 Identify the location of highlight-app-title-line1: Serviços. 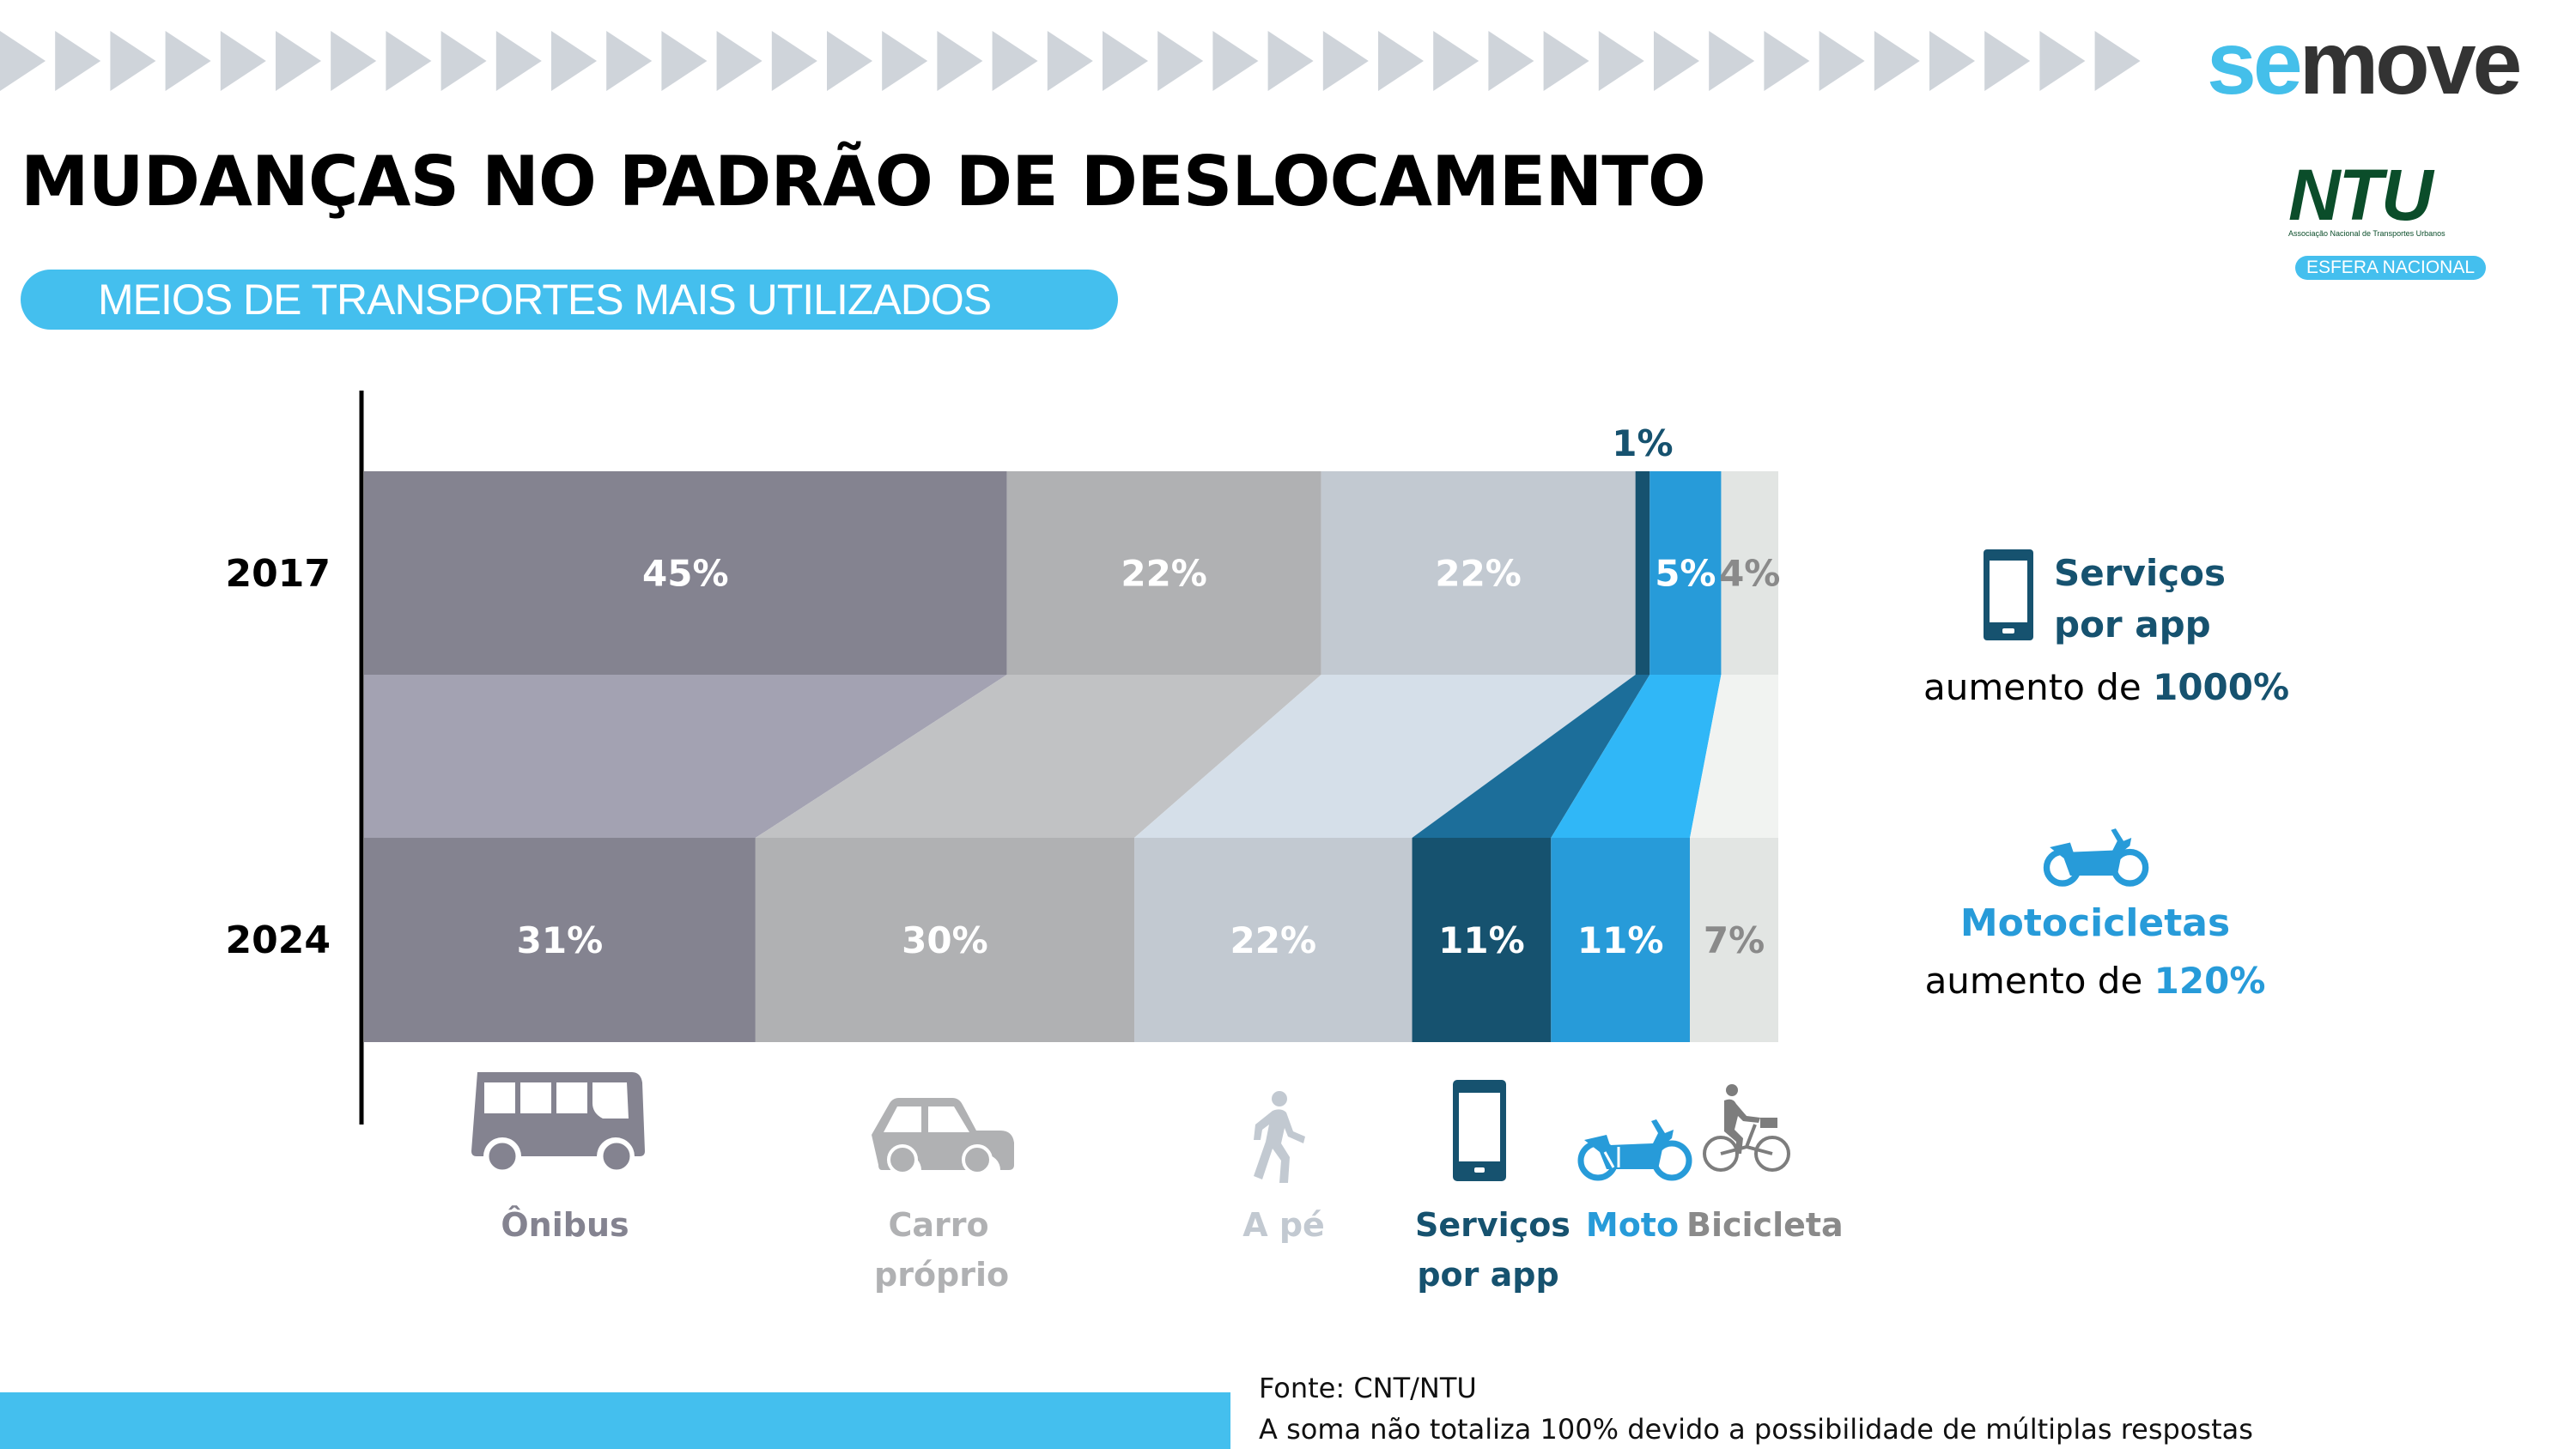
(2140, 573).